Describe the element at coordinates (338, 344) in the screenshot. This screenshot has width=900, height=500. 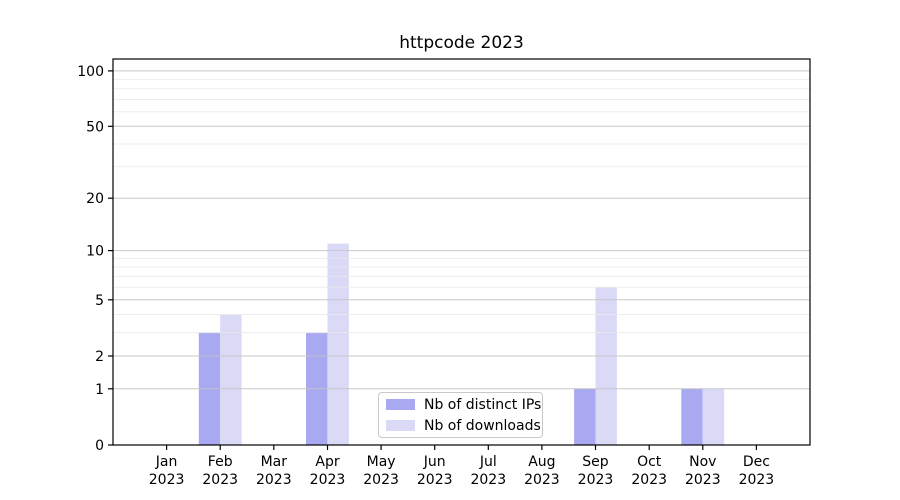
I see `bar-nb-of-downloads-apr` at that location.